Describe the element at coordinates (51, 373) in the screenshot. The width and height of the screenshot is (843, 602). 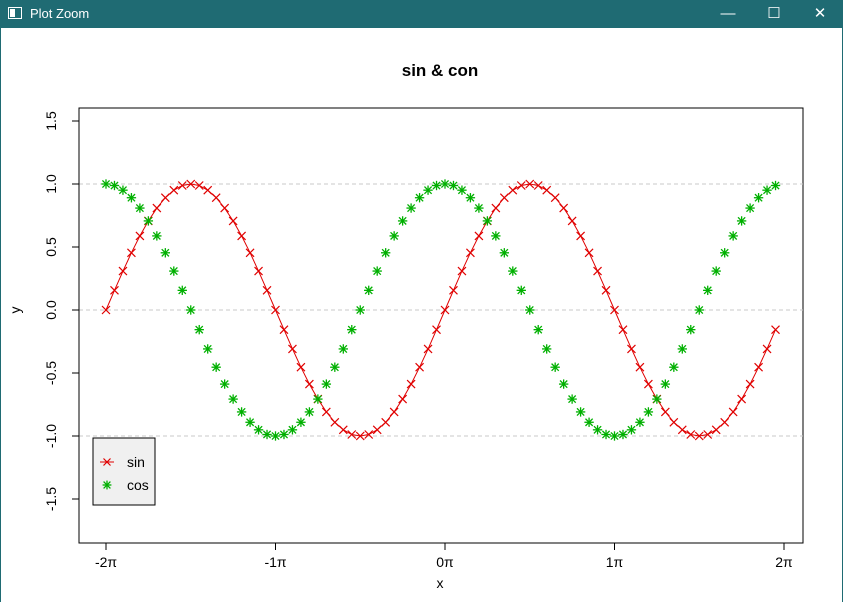
I see `y-tick-label: -0.5` at that location.